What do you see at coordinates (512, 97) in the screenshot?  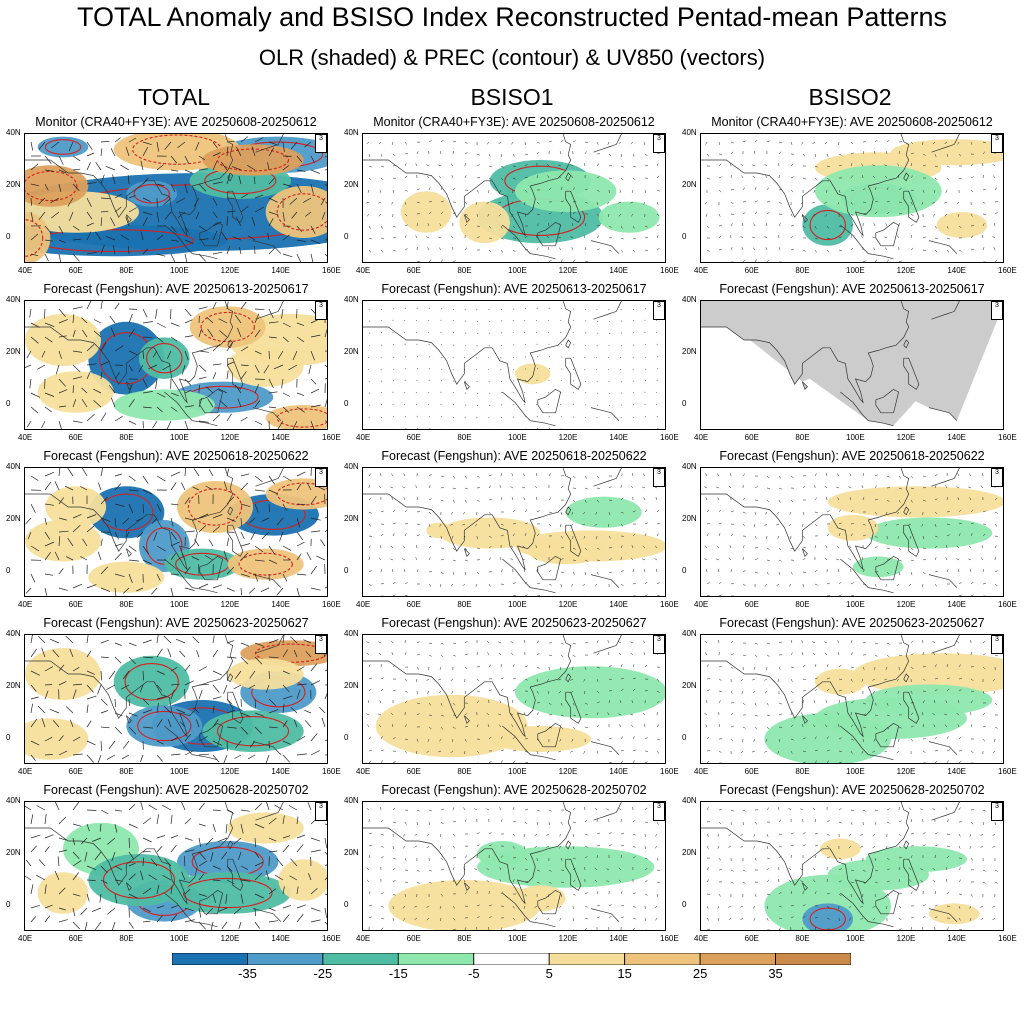 I see `column-title-bsiso1: BSISO1` at bounding box center [512, 97].